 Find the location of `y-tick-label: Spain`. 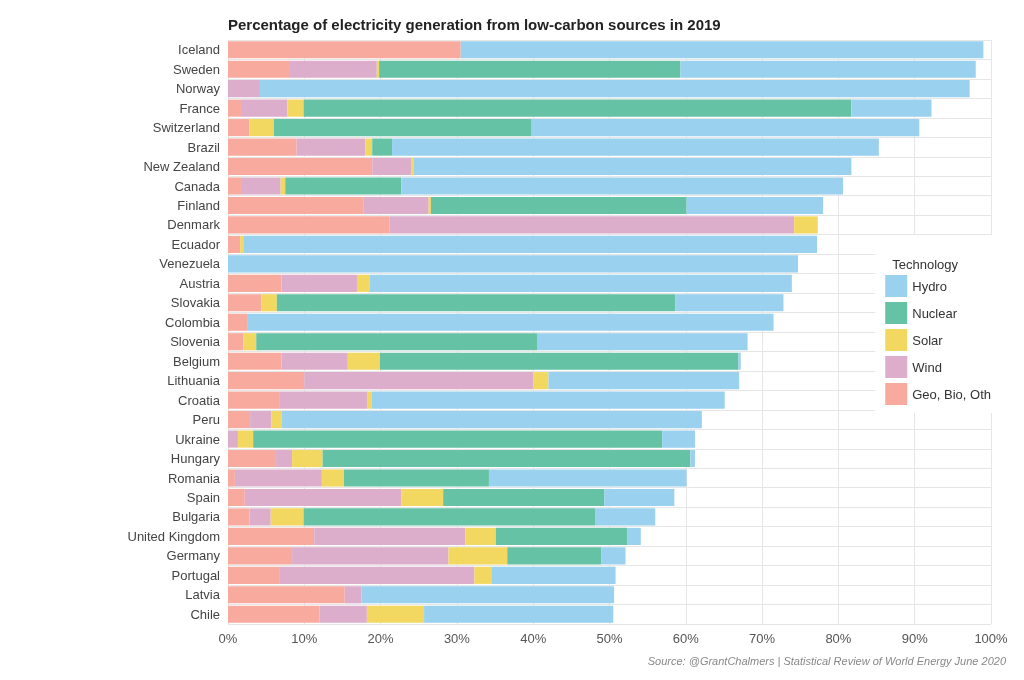

y-tick-label: Spain is located at coordinates (203, 497).